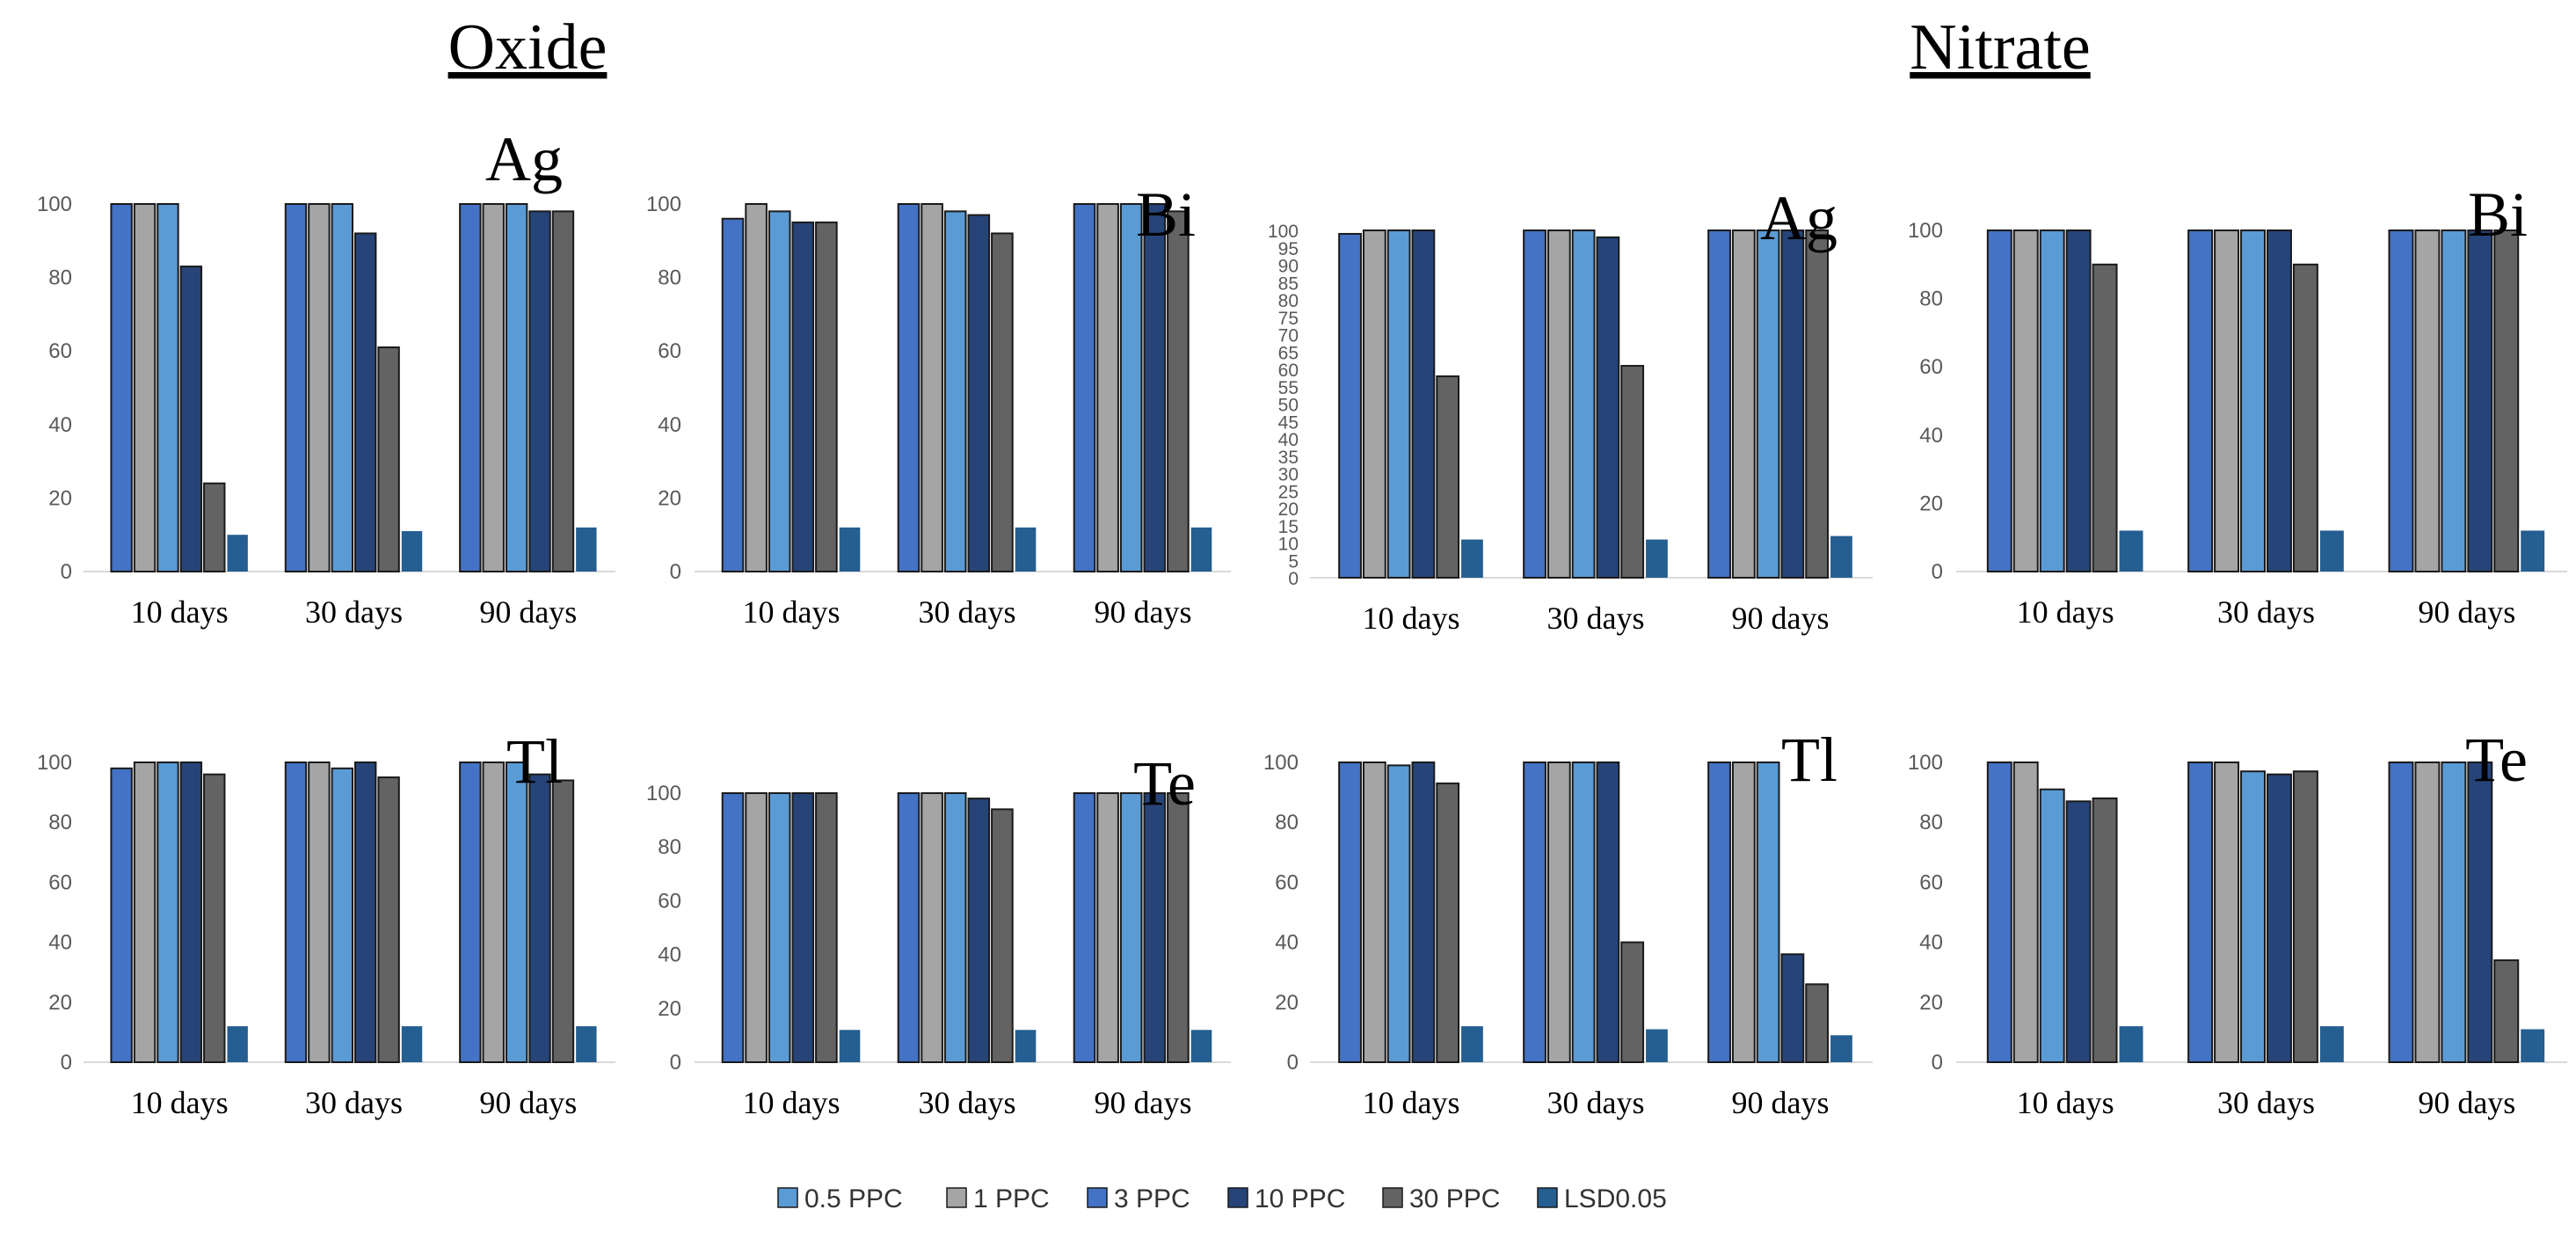 This screenshot has width=2576, height=1246. I want to click on y-tick-label: 60, so click(669, 901).